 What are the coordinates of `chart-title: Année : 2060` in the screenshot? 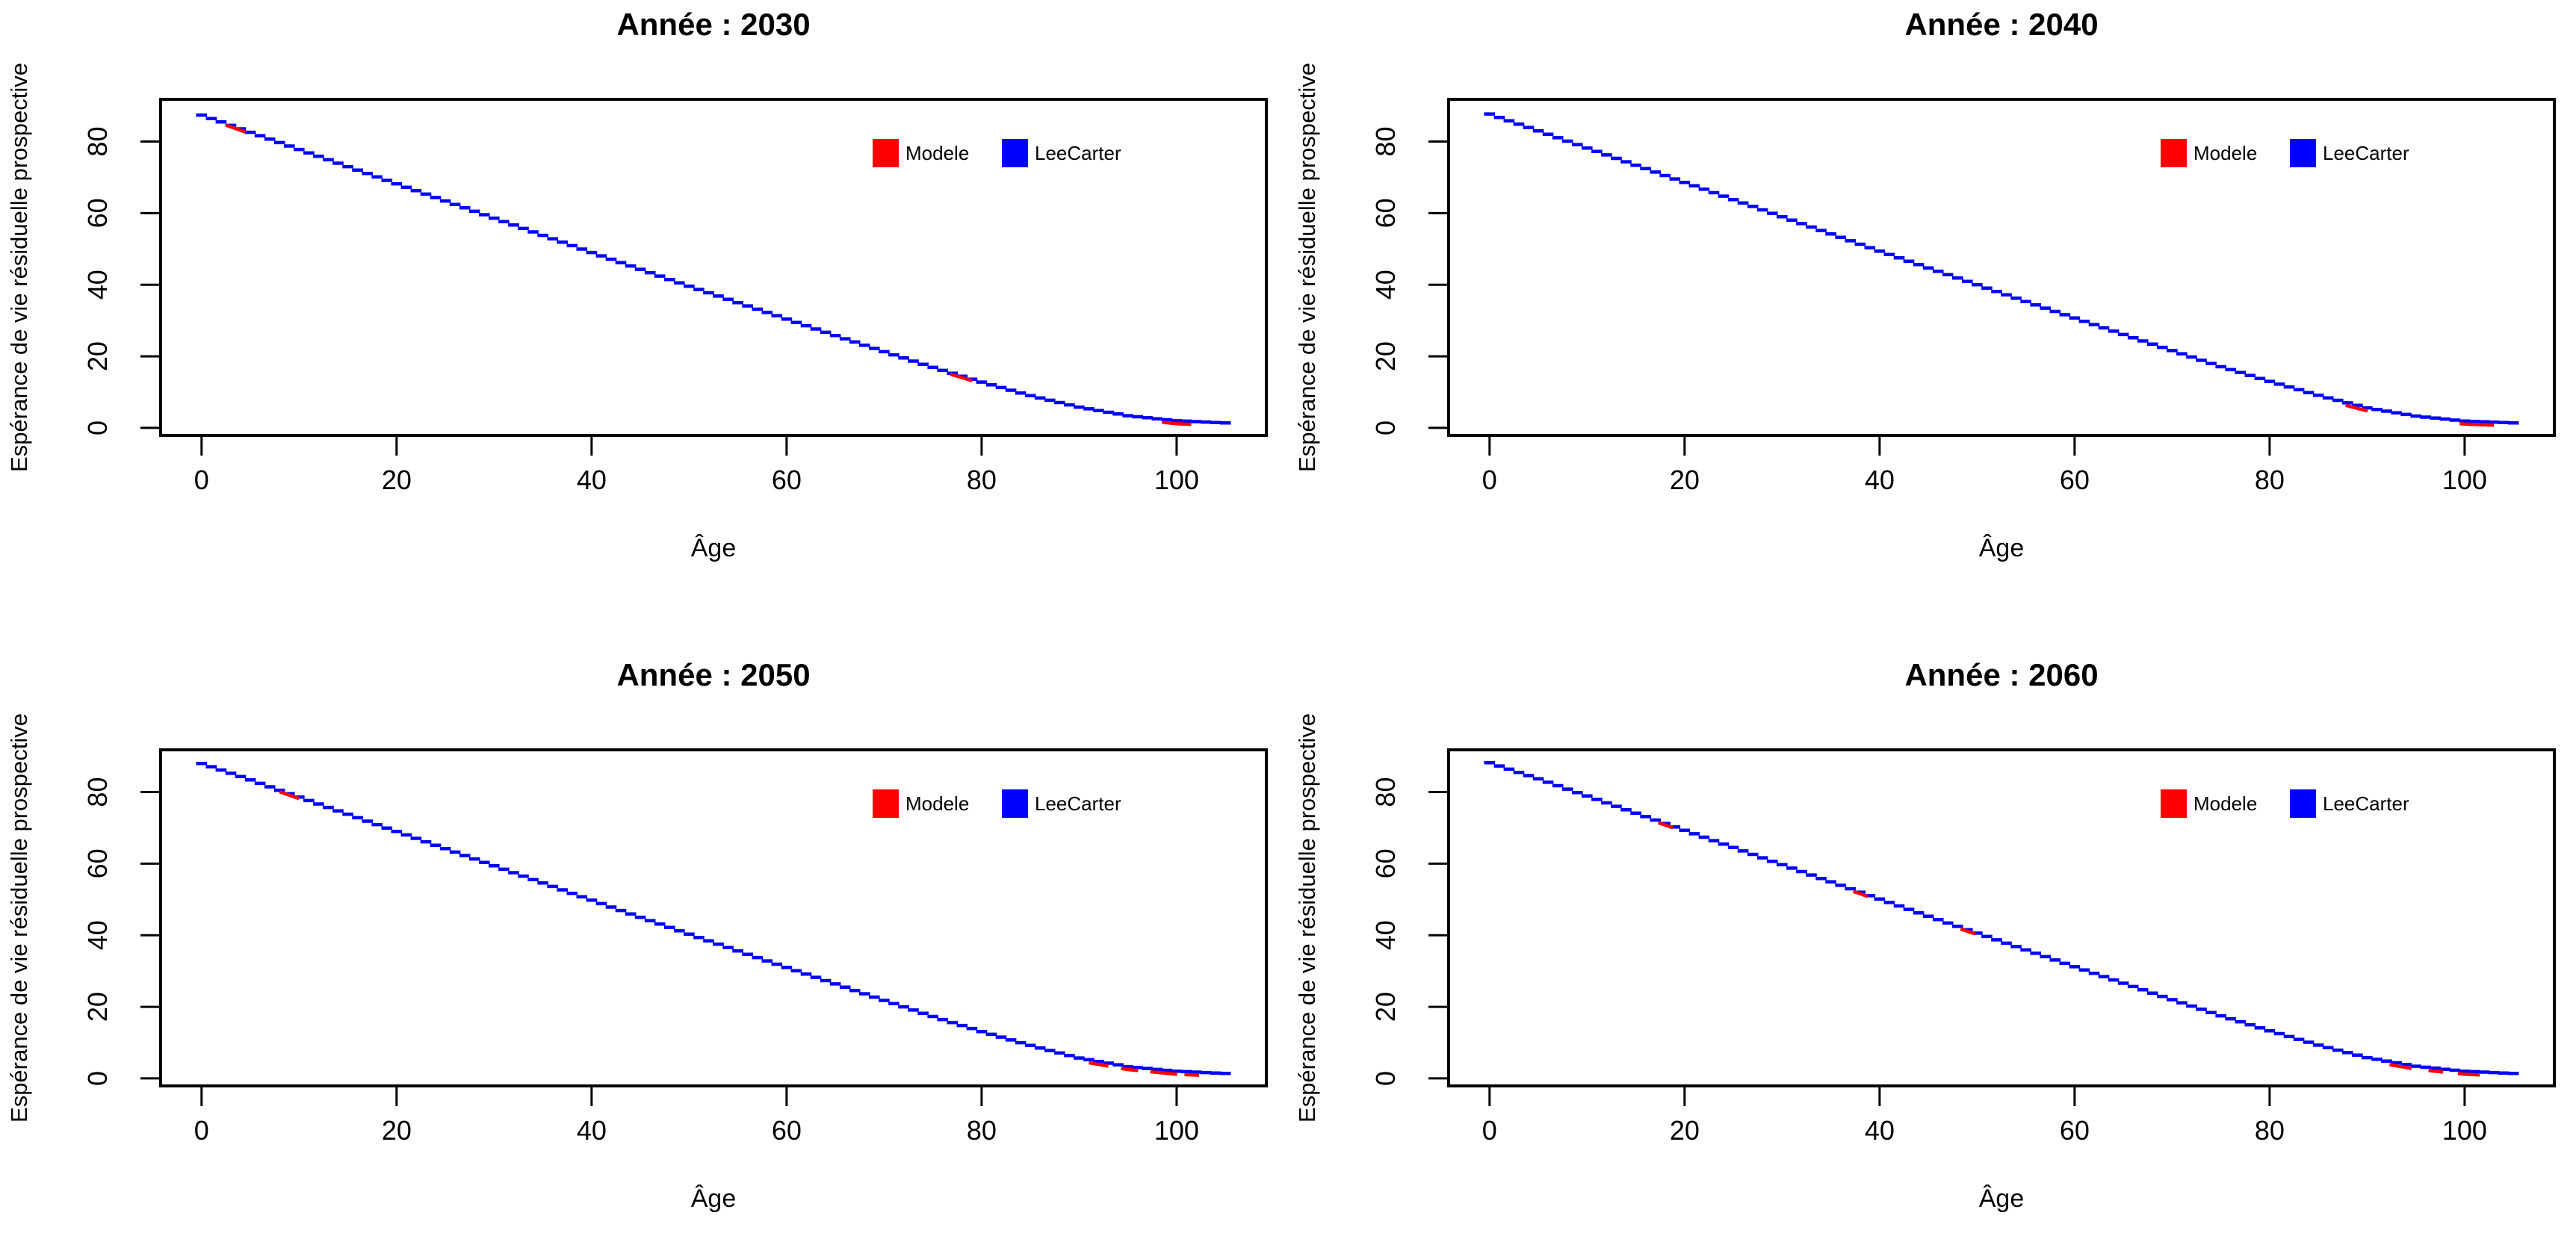 It's located at (2001, 674).